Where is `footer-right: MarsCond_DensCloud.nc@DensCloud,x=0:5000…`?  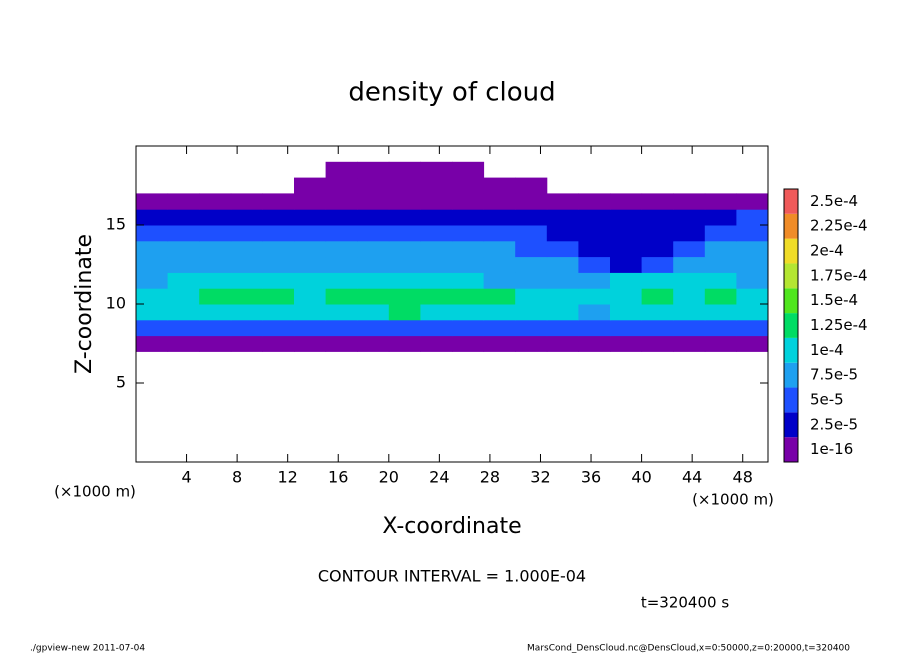 footer-right: MarsCond_DensCloud.nc@DensCloud,x=0:5000… is located at coordinates (688, 649).